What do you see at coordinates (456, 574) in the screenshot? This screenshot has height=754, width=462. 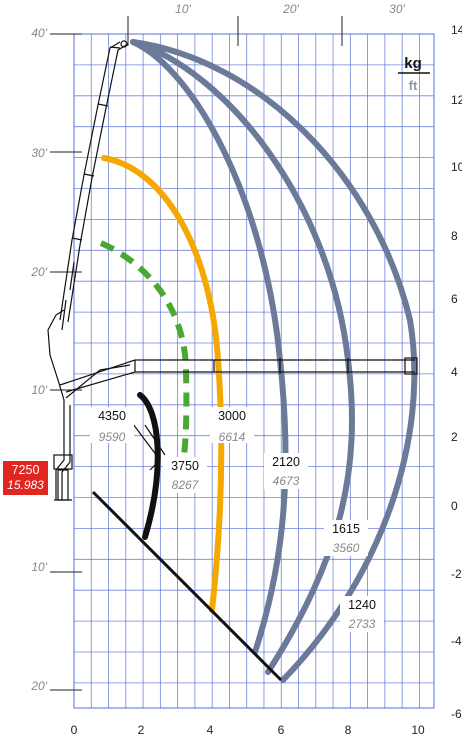 I see `y-axis-tick: -2` at bounding box center [456, 574].